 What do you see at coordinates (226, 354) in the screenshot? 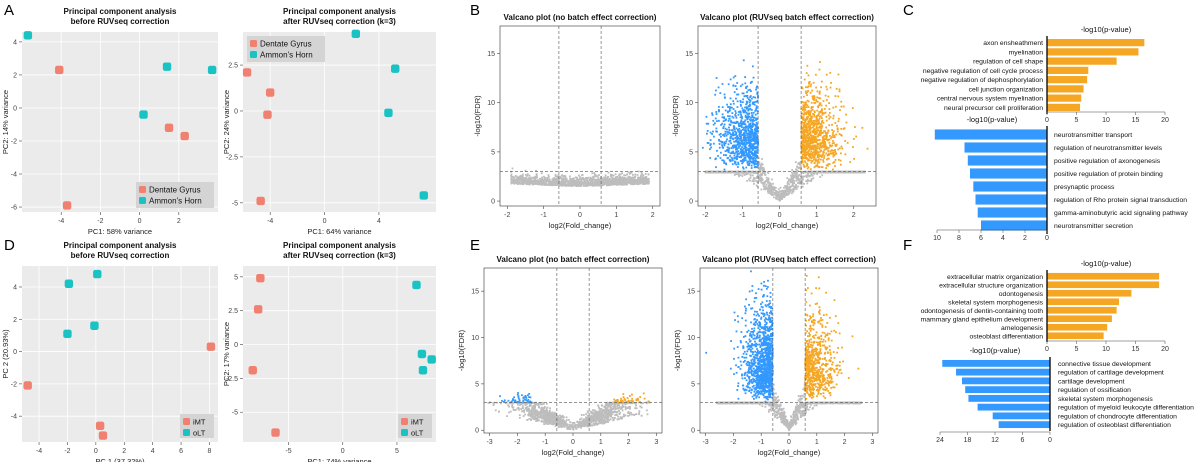
I see `y-axis-label: PC2: 17% variance` at bounding box center [226, 354].